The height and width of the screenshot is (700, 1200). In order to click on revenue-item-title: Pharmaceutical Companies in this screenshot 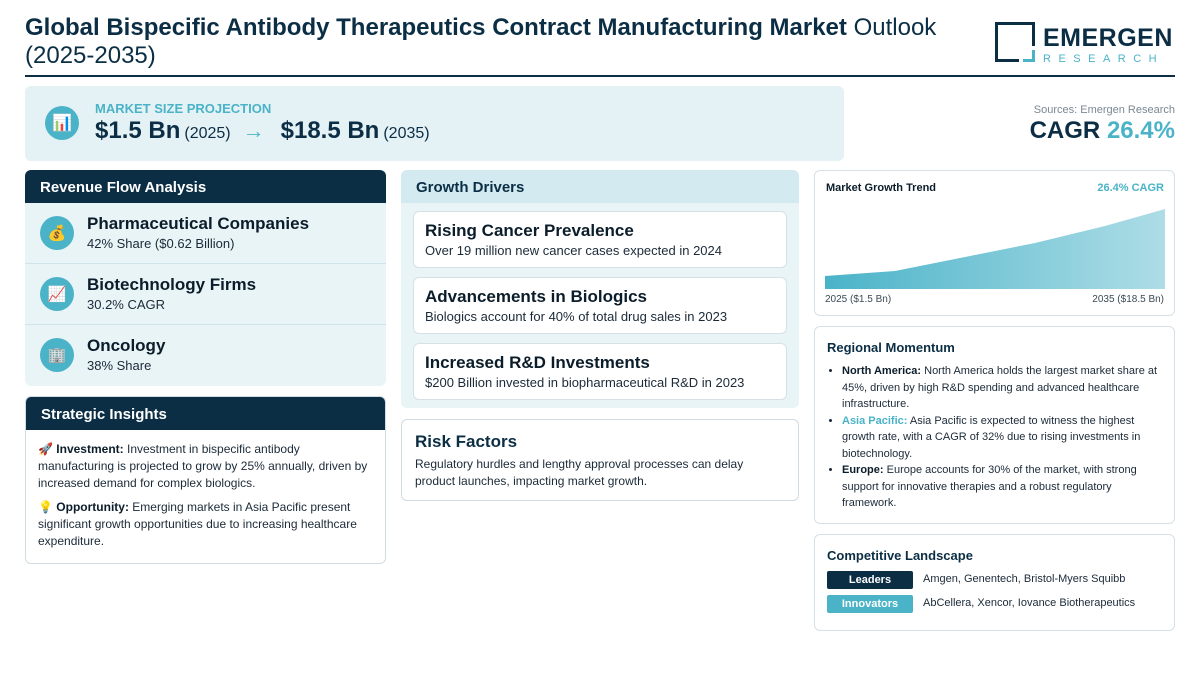, I will do `click(198, 223)`.